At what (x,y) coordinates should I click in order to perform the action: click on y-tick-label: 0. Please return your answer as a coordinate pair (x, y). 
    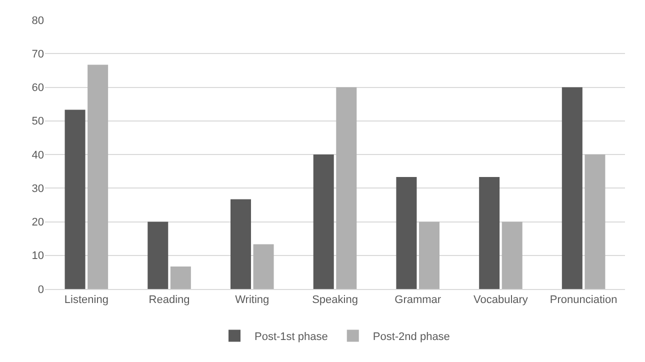
    Looking at the image, I should click on (41, 290).